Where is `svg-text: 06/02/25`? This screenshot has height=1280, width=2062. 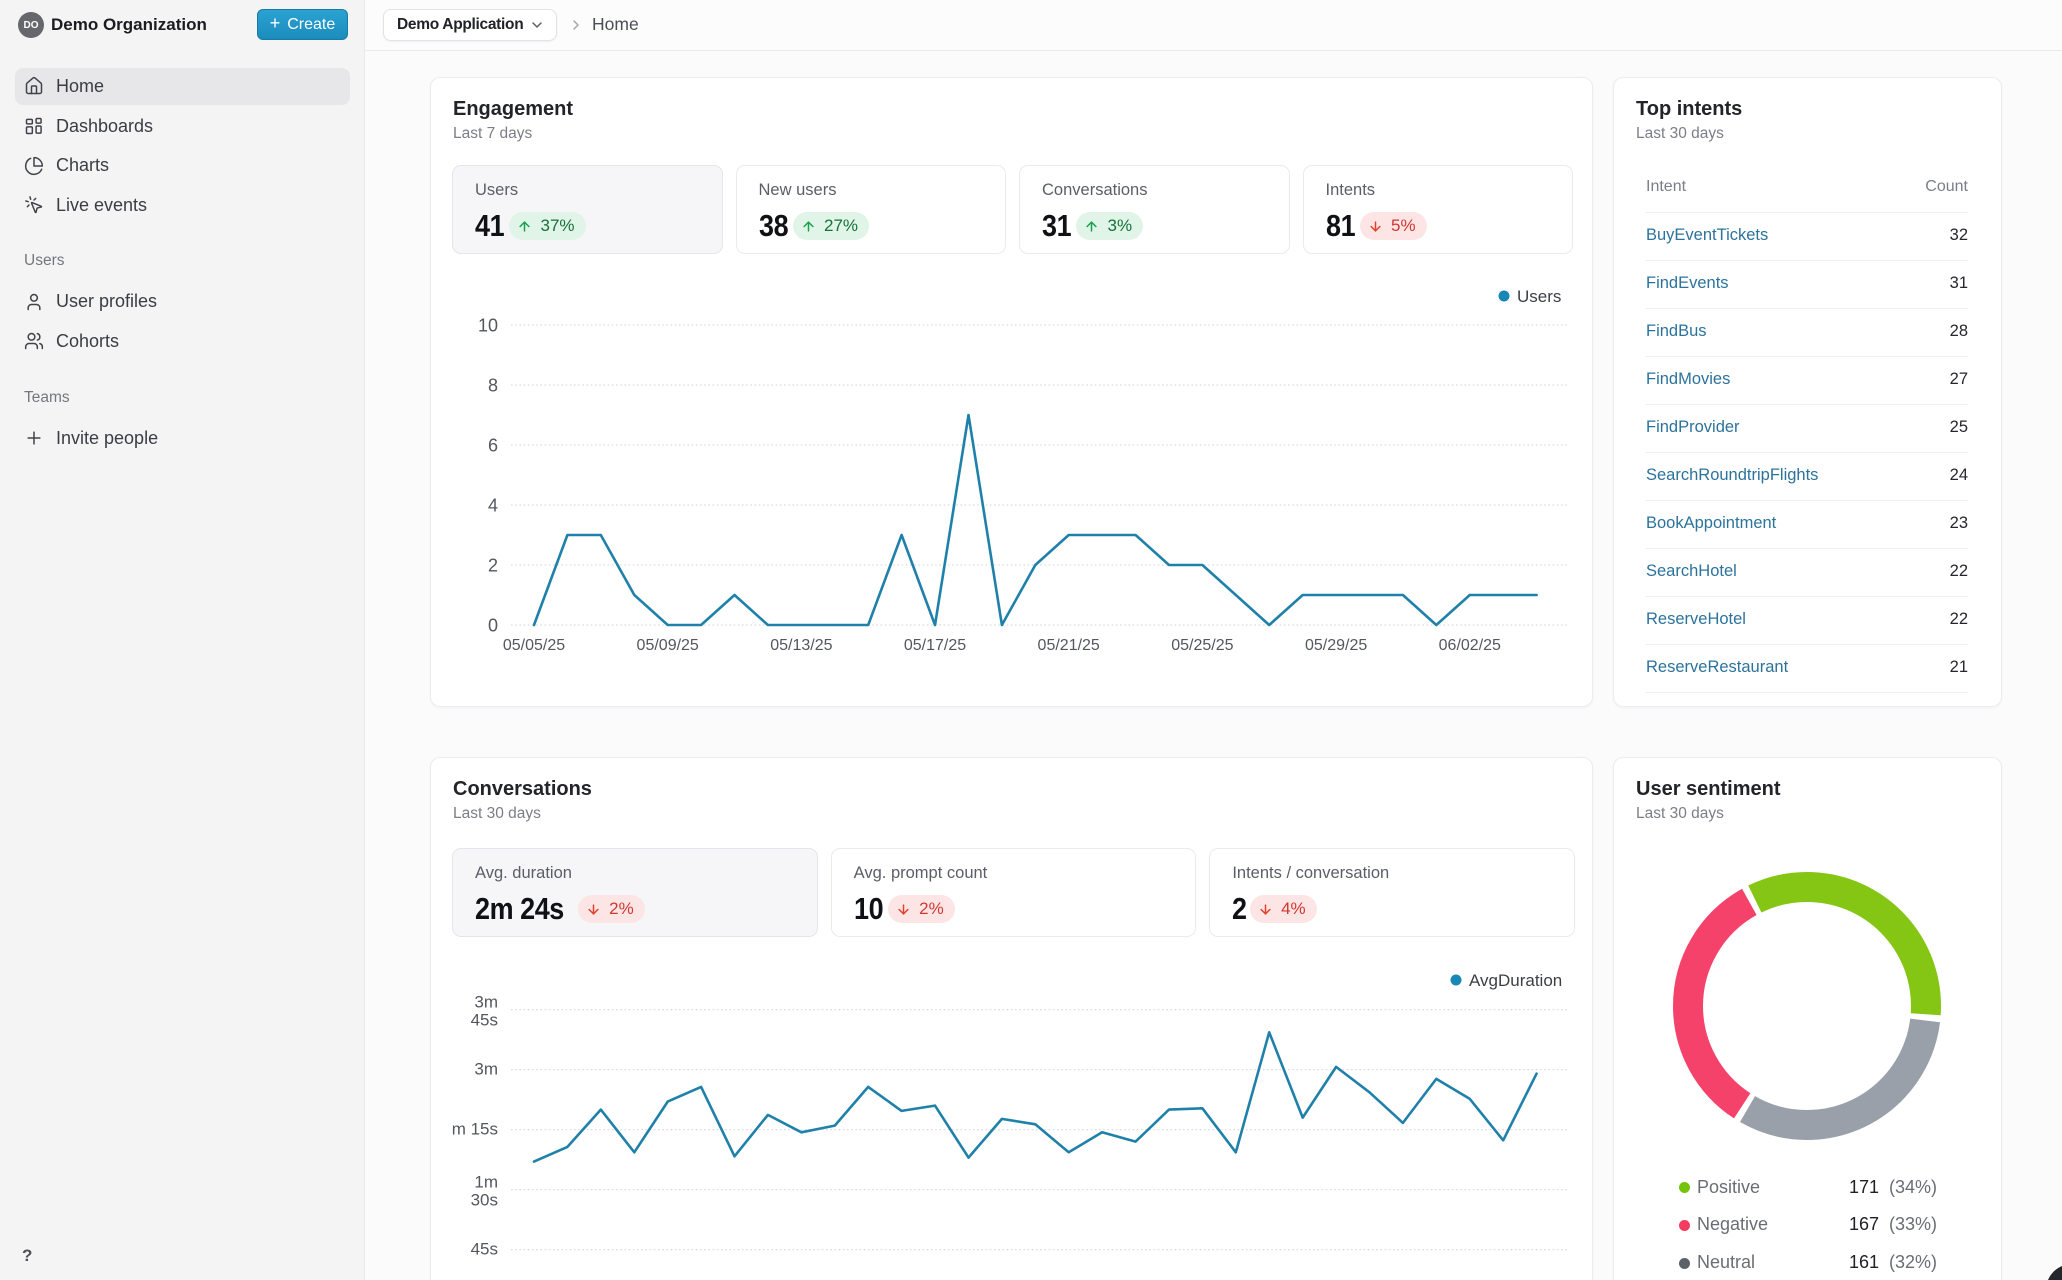 svg-text: 06/02/25 is located at coordinates (1470, 645).